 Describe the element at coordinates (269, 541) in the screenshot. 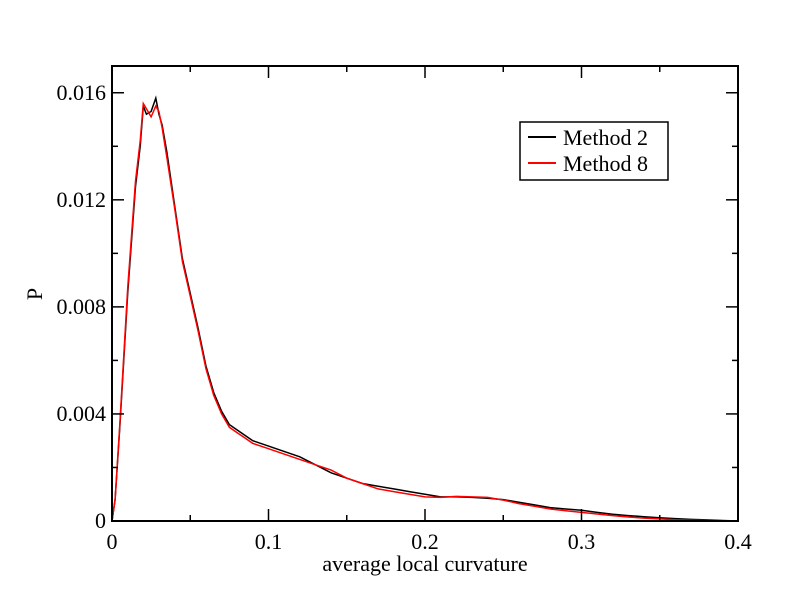

I see `x-tick-label: 0.1` at that location.